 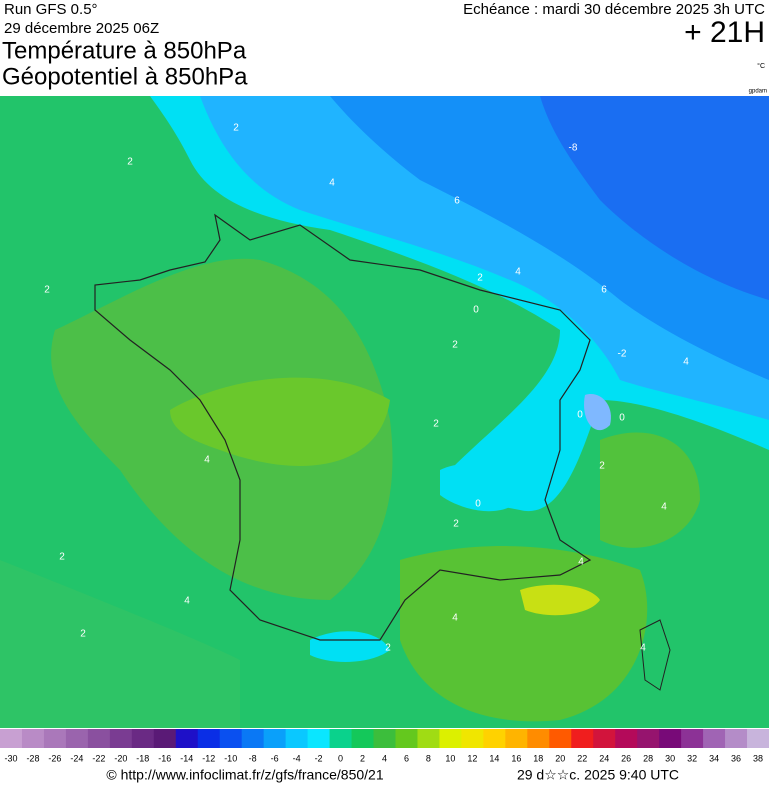 What do you see at coordinates (598, 775) in the screenshot?
I see `timestamp: 29 d☆☆c. 2025 9:40 UTC` at bounding box center [598, 775].